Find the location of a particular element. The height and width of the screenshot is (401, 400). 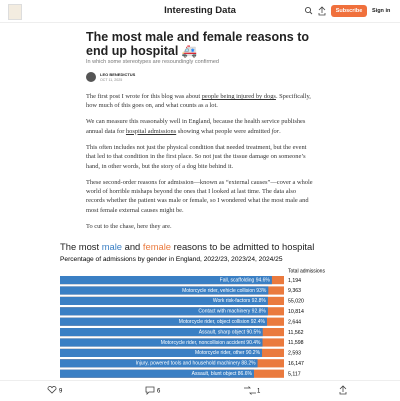

bar-label: Work risk-factors 92.8% is located at coordinates (240, 302).